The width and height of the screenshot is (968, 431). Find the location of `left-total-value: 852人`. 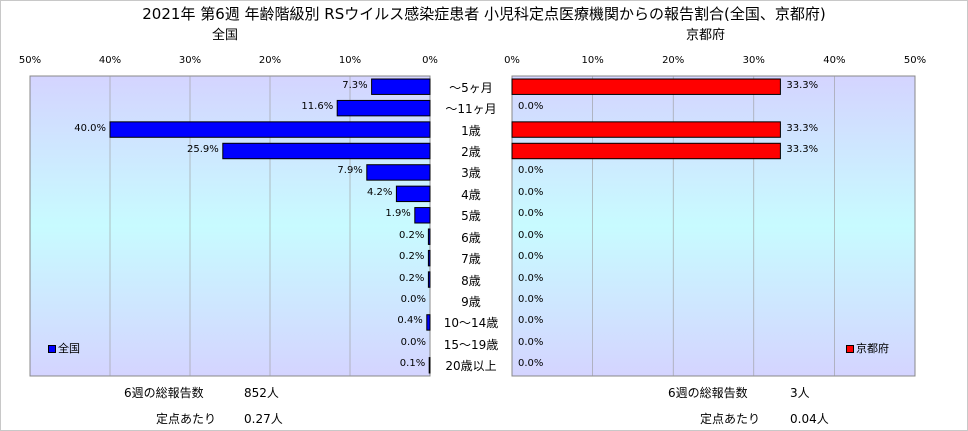

left-total-value: 852人 is located at coordinates (261, 393).